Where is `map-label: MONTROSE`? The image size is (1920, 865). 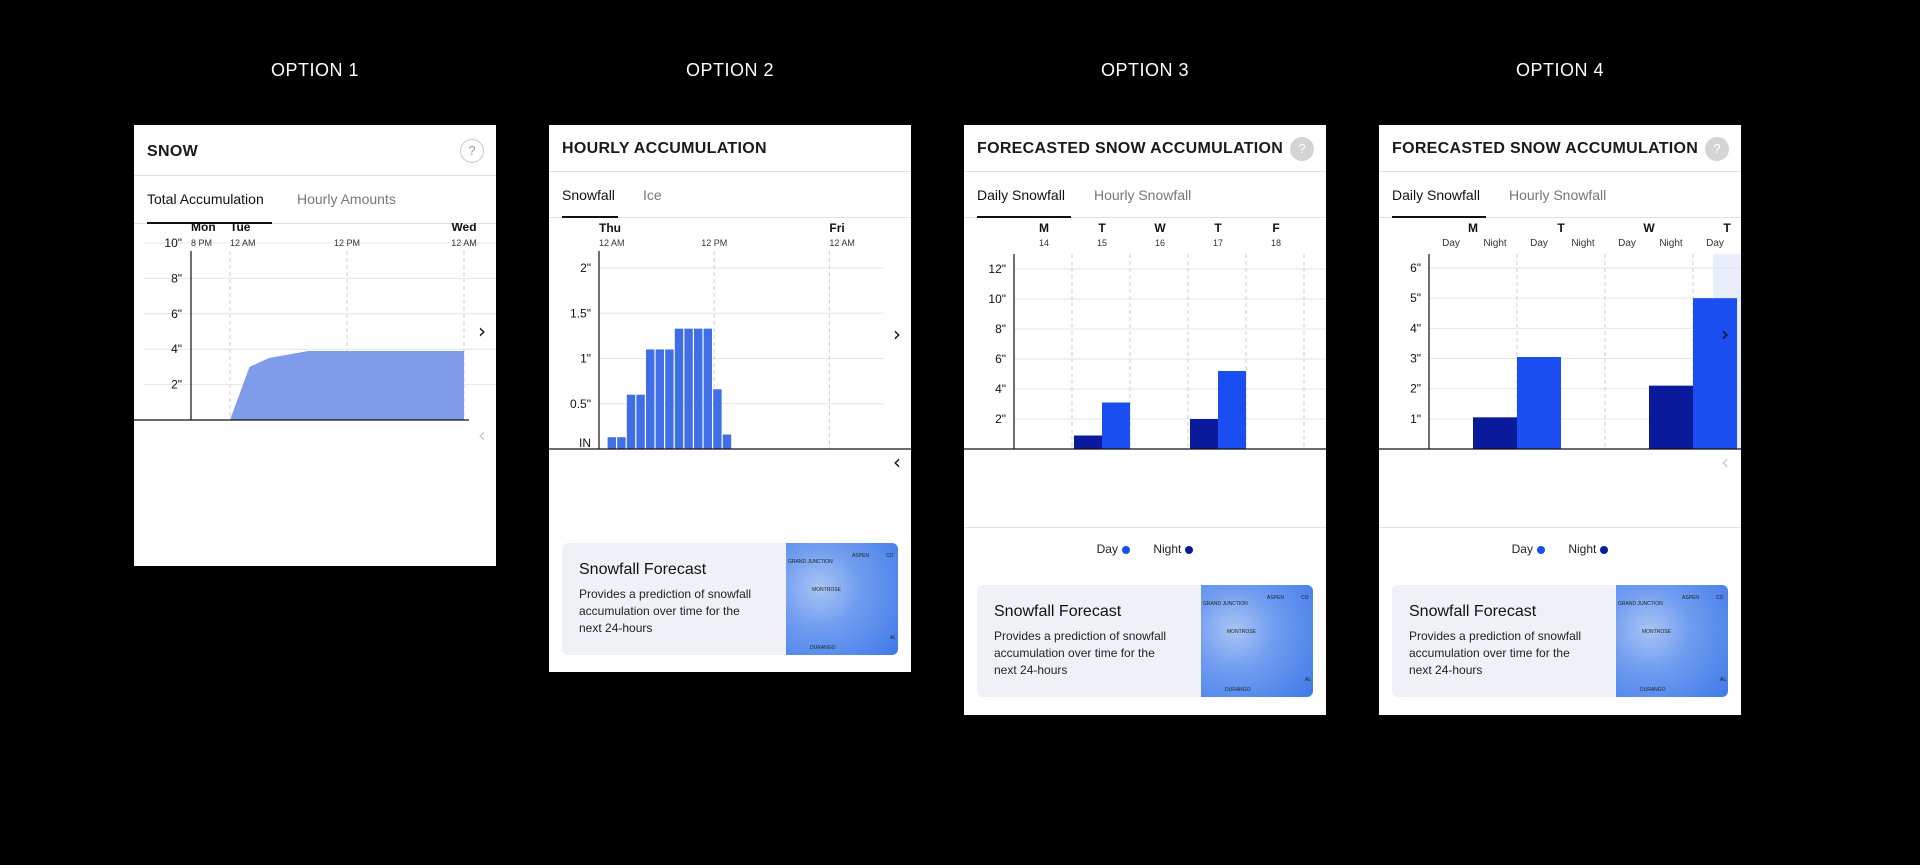
map-label: MONTROSE is located at coordinates (826, 590).